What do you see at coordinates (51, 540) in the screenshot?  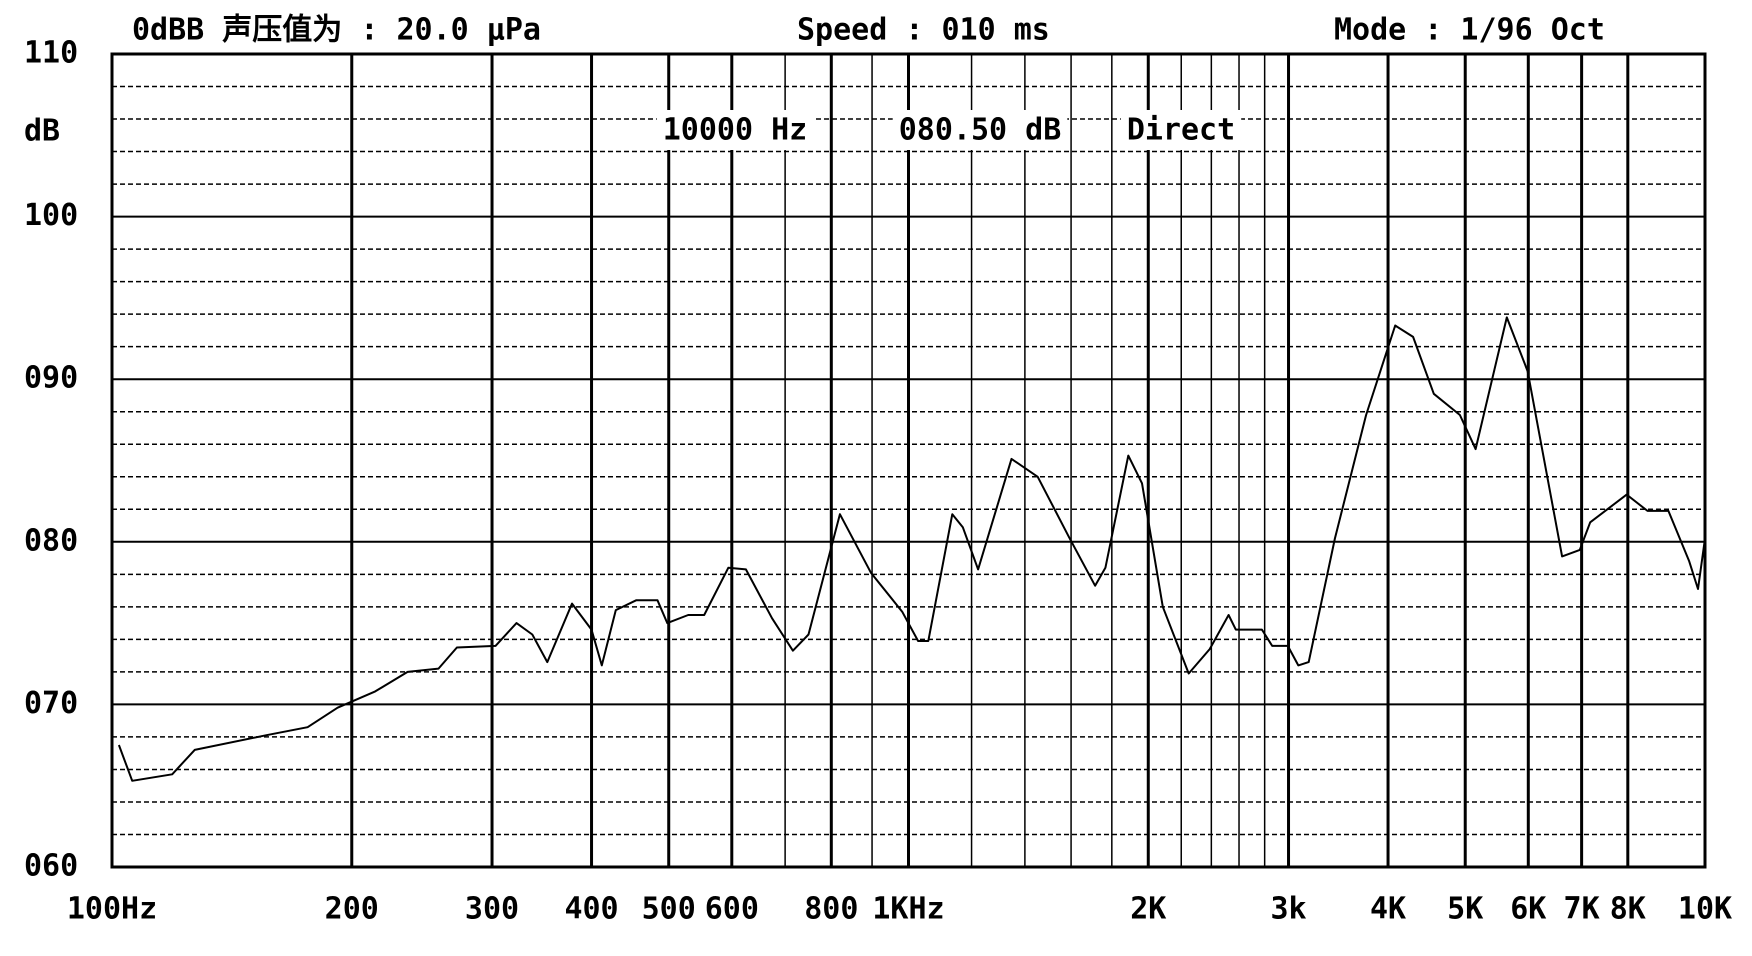 I see `y-tick-label: 080` at bounding box center [51, 540].